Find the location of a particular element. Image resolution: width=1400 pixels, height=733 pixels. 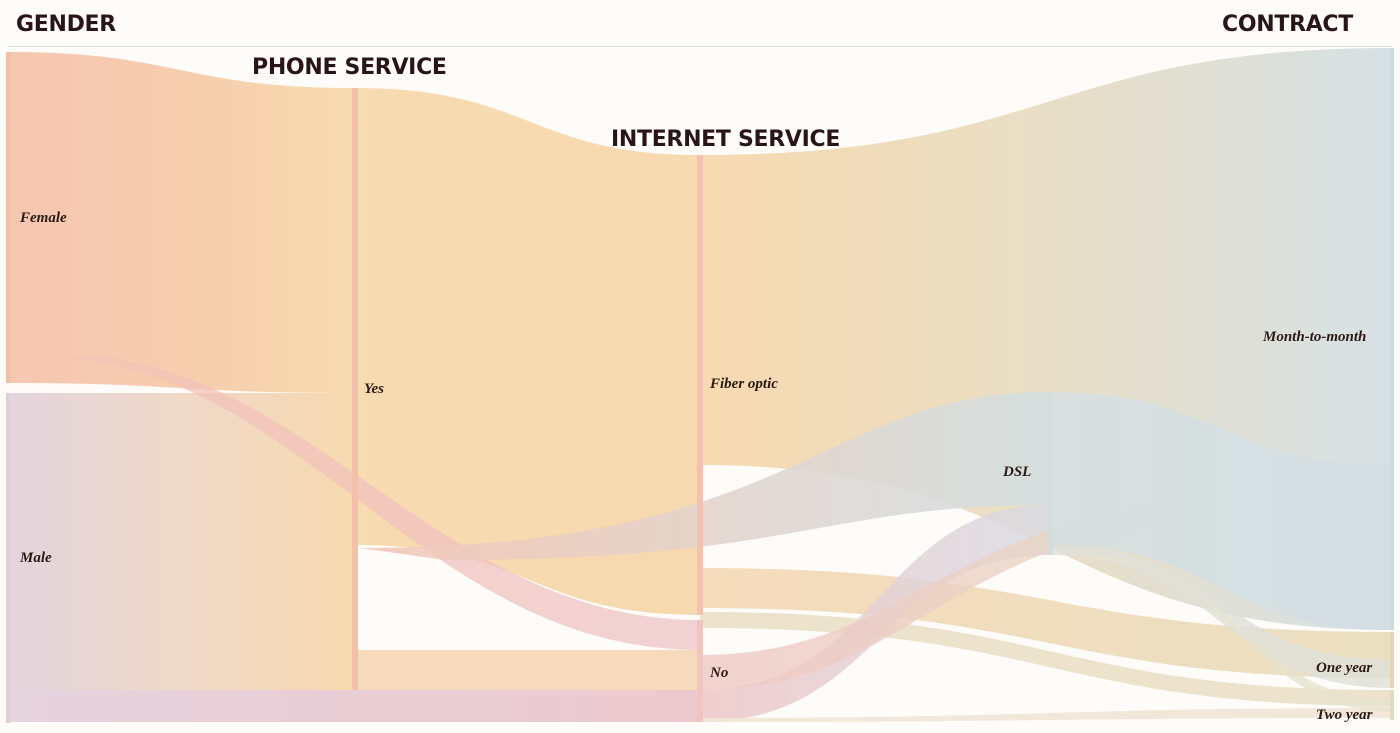

node-bar-internet-no is located at coordinates (700, 671).